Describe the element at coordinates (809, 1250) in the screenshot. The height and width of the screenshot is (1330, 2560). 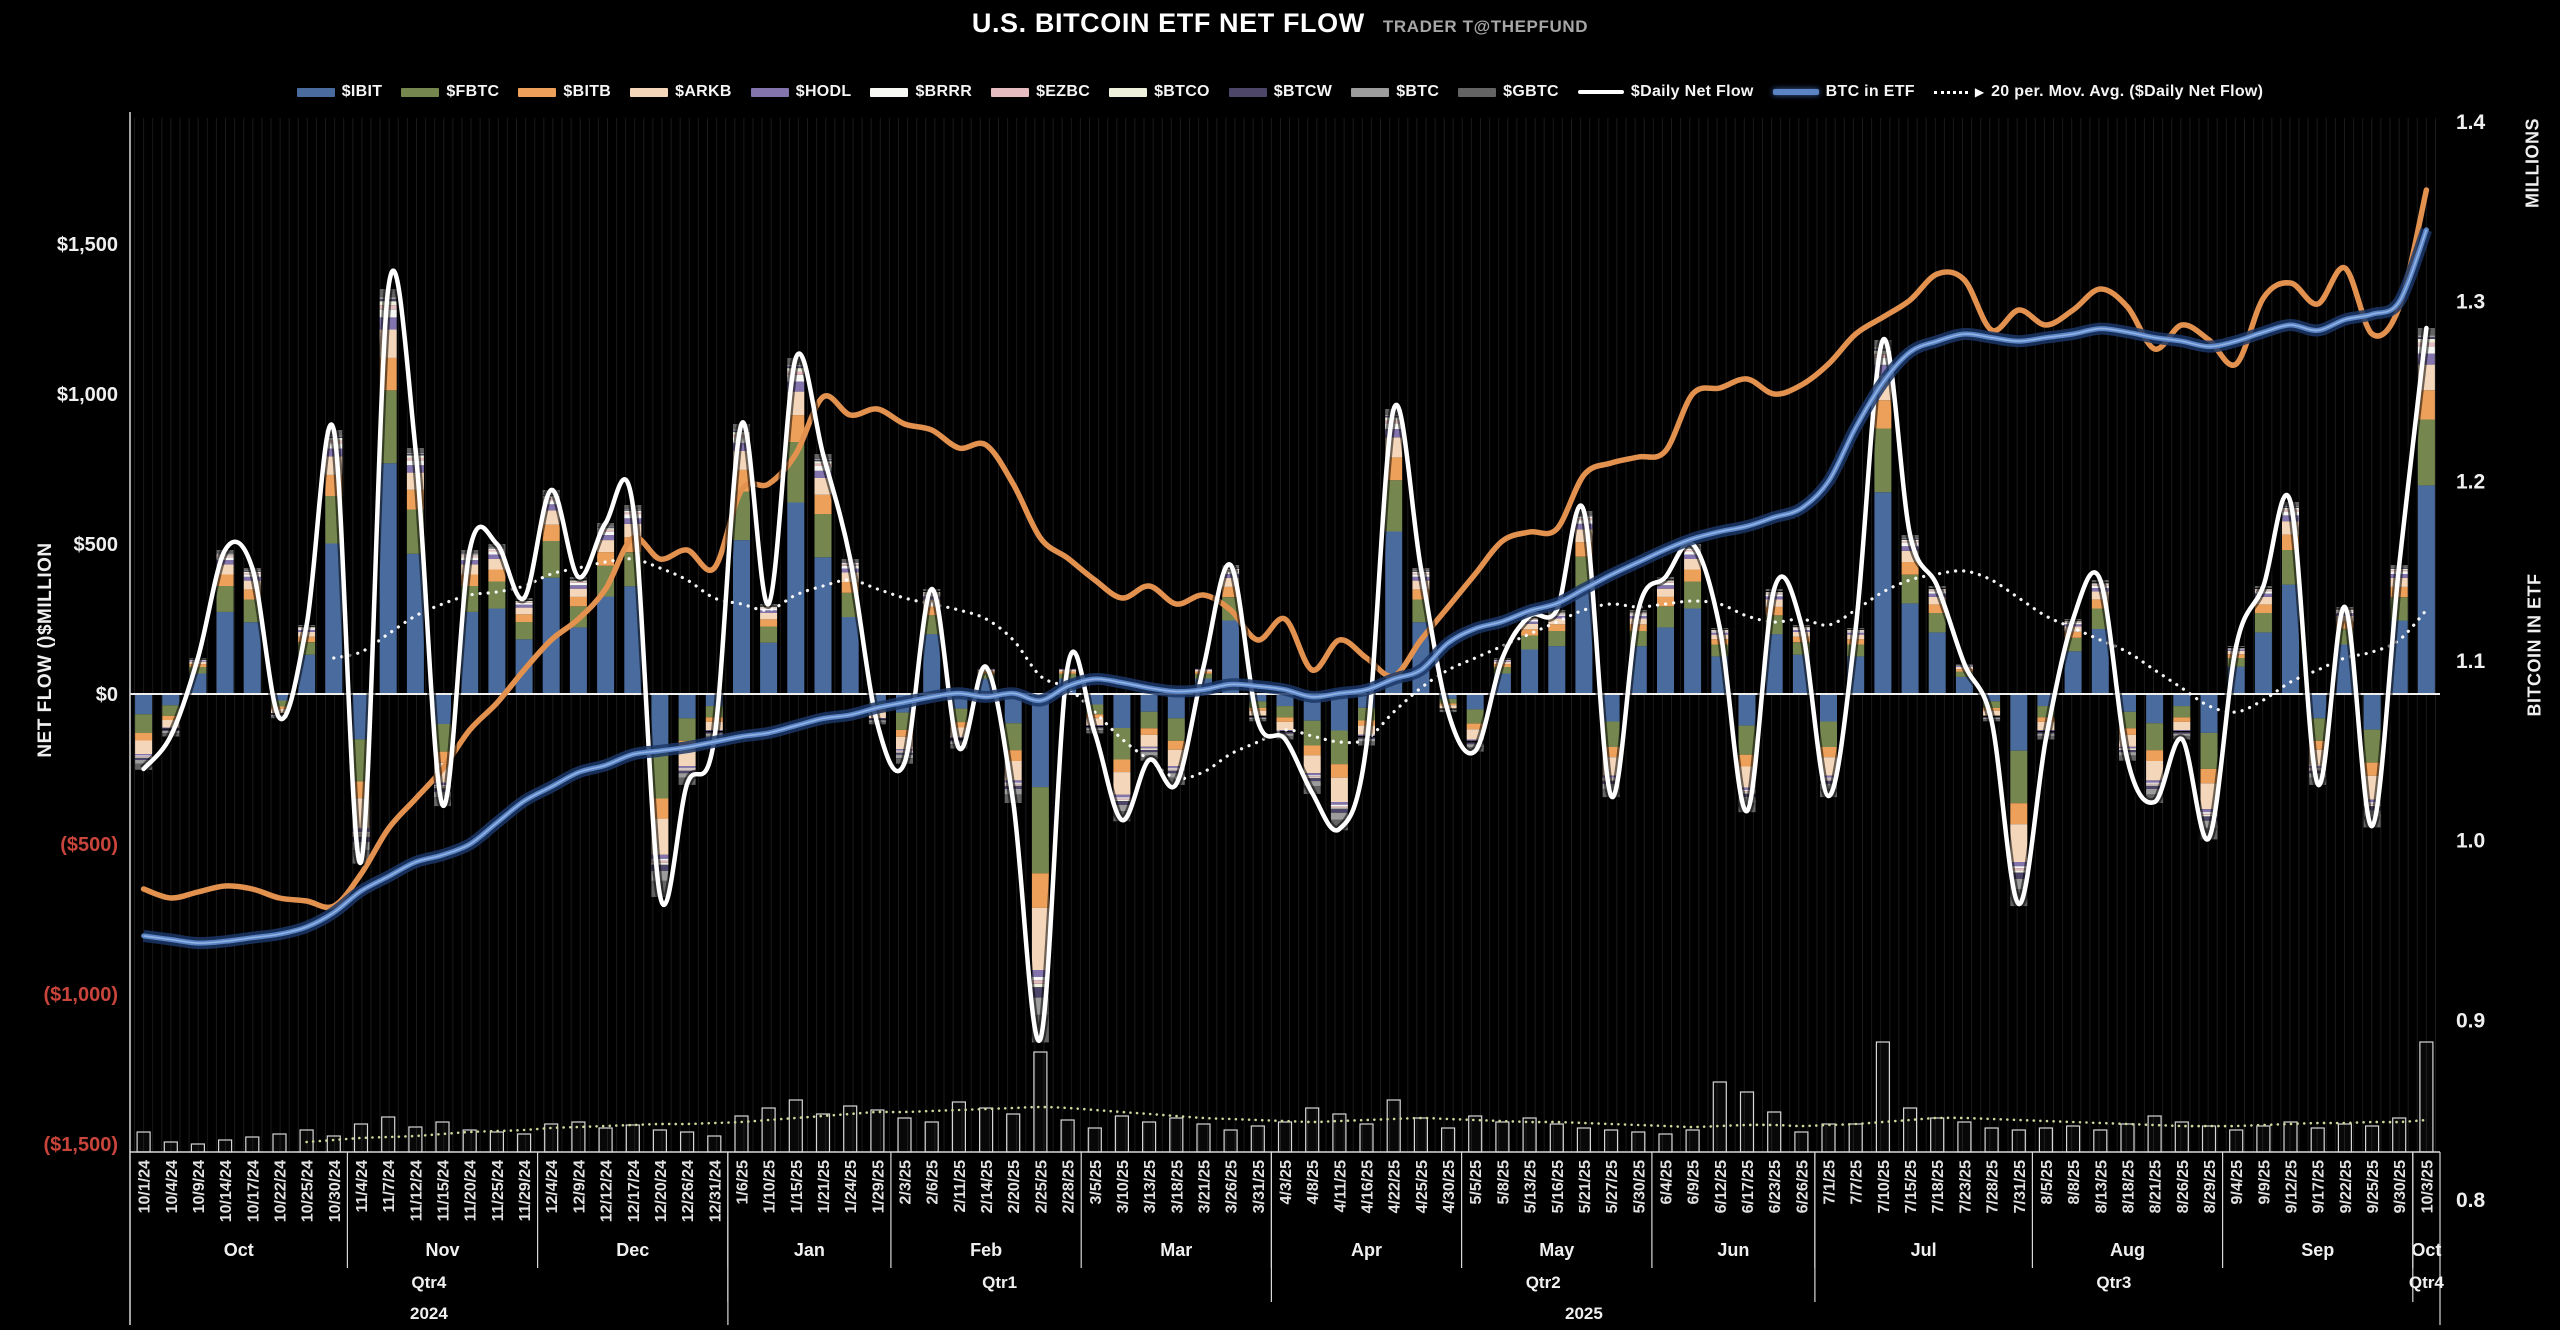
I see `month-label: Jan` at that location.